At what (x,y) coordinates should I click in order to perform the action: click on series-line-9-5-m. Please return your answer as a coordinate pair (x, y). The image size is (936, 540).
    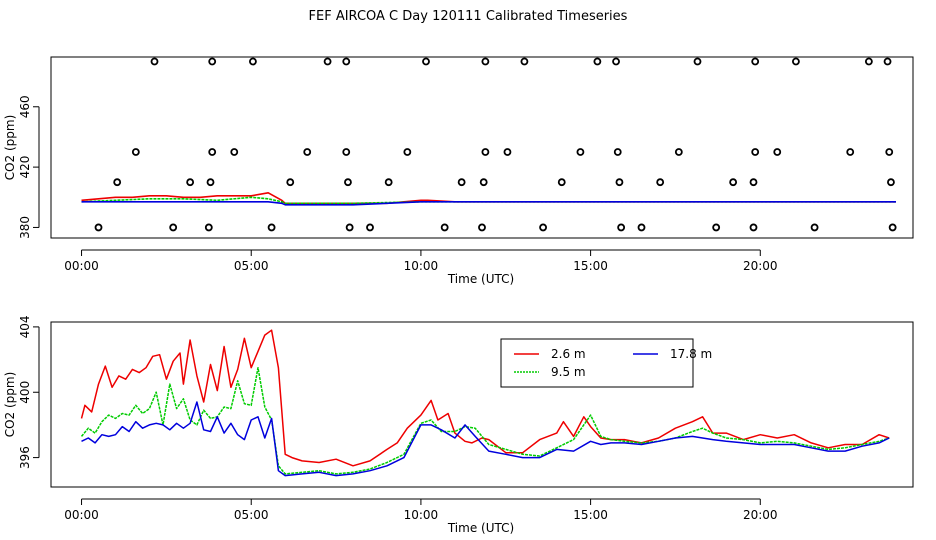
    Looking at the image, I should click on (488, 200).